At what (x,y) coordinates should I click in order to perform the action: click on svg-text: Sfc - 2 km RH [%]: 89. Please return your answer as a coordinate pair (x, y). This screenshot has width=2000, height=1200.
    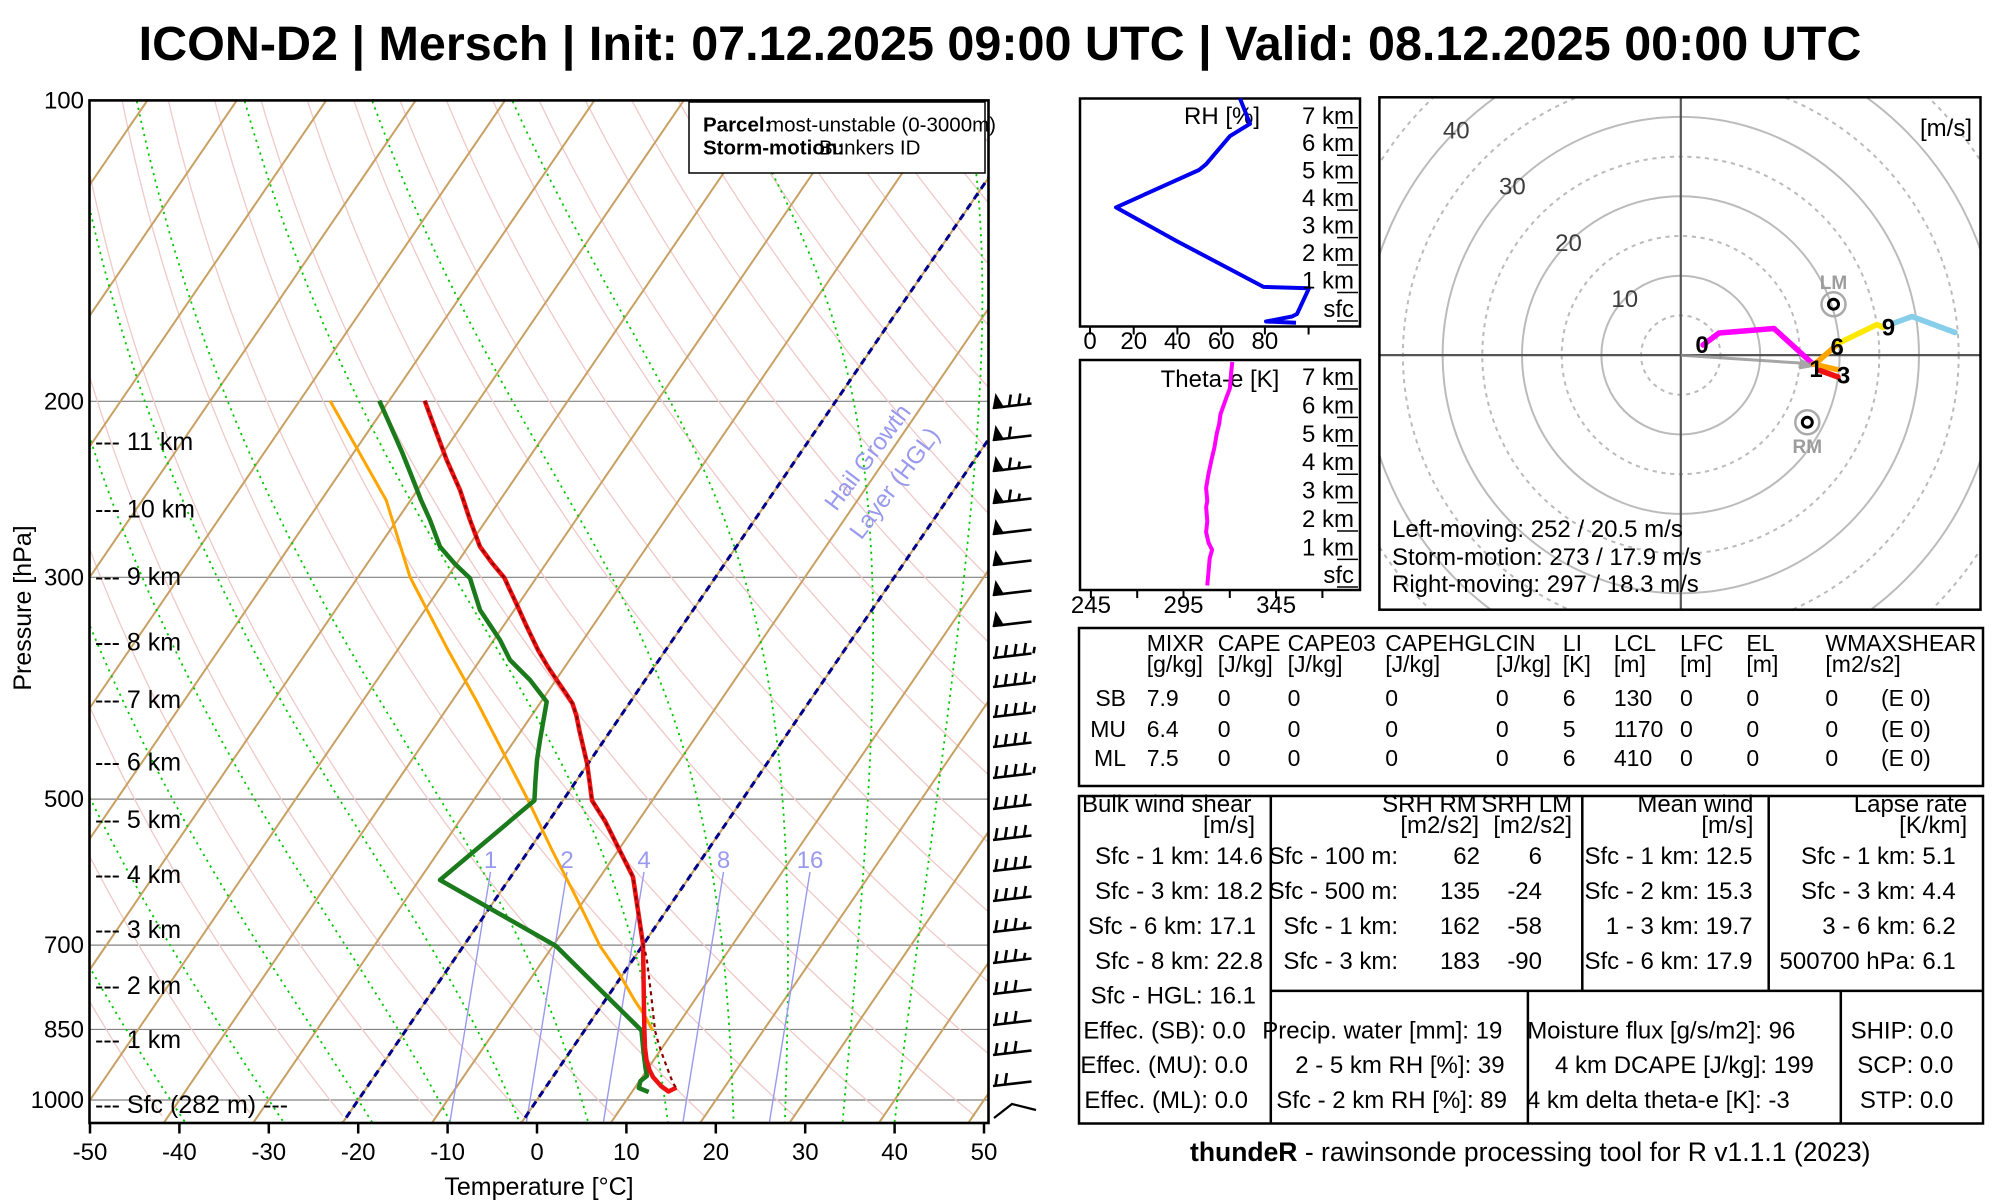
    Looking at the image, I should click on (1391, 1100).